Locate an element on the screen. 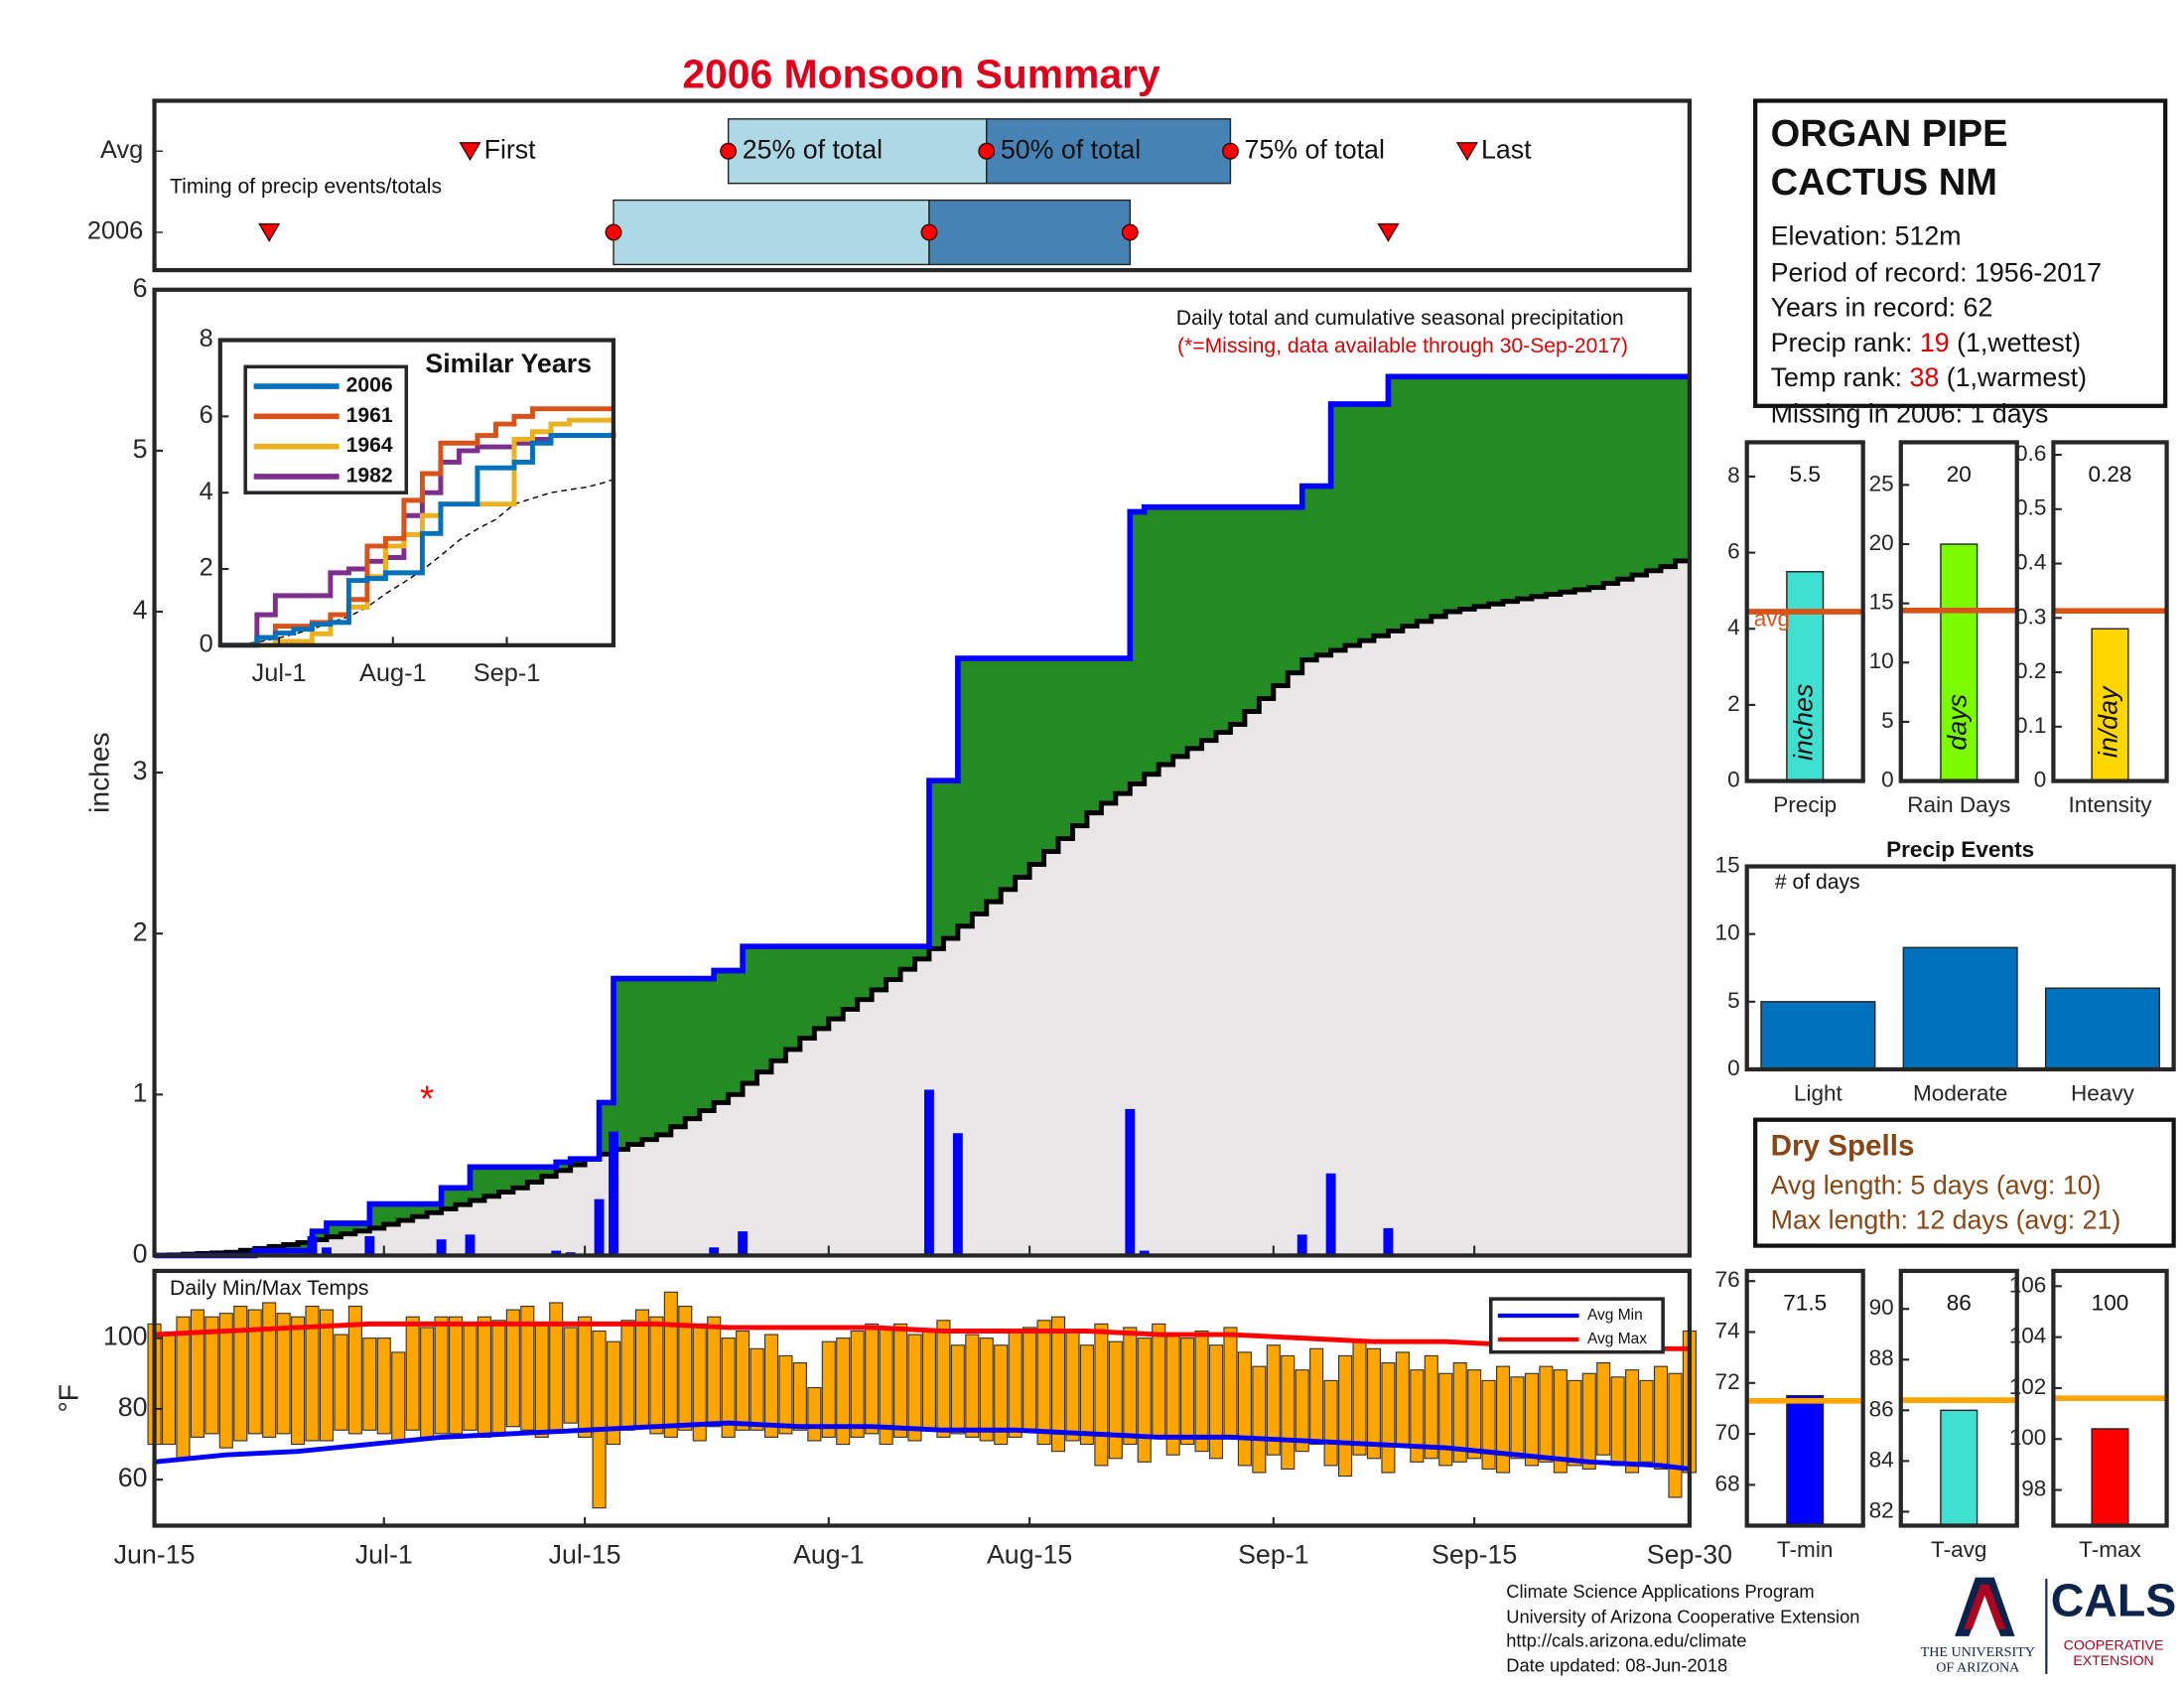 This screenshot has width=2184, height=1688. y-tick-label: 20 is located at coordinates (1881, 542).